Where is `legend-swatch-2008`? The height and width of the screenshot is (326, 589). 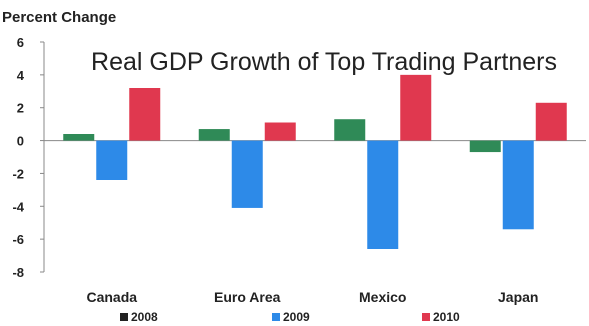 legend-swatch-2008 is located at coordinates (124, 317).